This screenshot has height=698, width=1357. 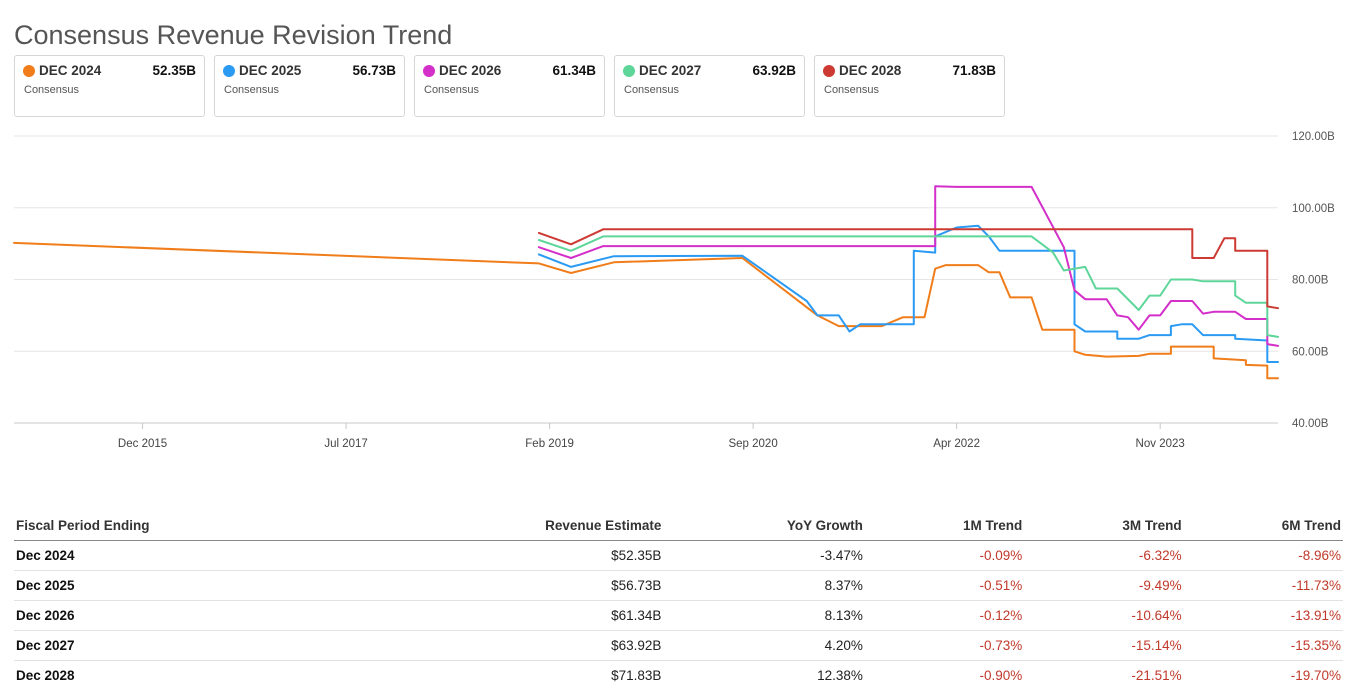 I want to click on legend-series-value: 71.83B, so click(x=974, y=70).